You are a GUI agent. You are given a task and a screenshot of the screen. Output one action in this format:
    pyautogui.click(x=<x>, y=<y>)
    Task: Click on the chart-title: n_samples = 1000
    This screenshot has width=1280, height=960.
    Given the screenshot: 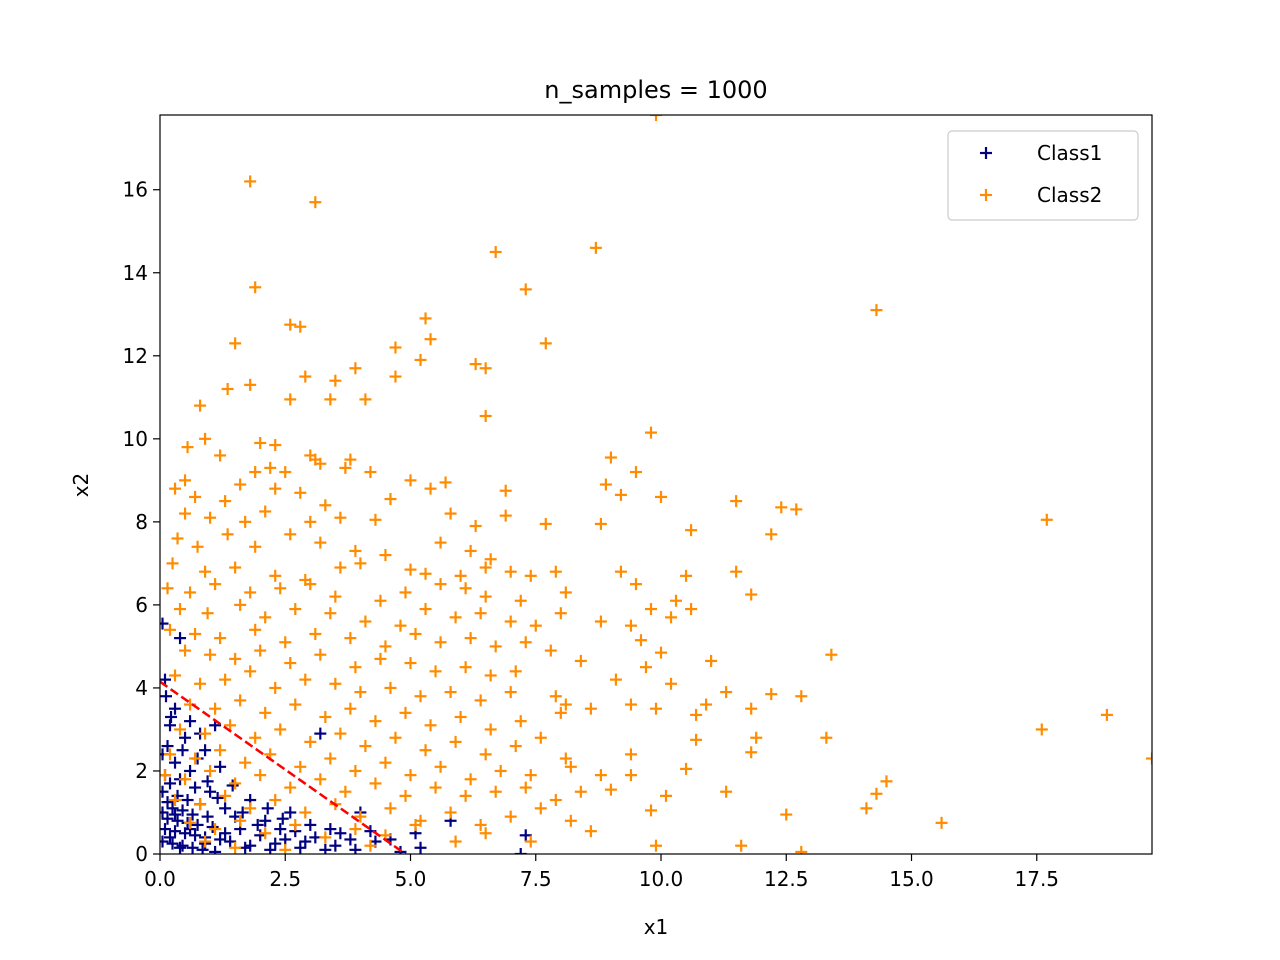 What is the action you would take?
    pyautogui.click(x=655, y=90)
    